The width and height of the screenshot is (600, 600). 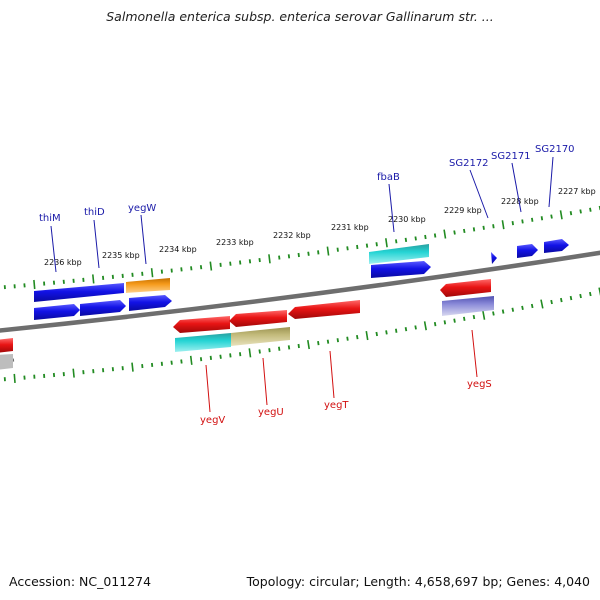 I want to click on gene-yegT-arrow, so click(x=324, y=309).